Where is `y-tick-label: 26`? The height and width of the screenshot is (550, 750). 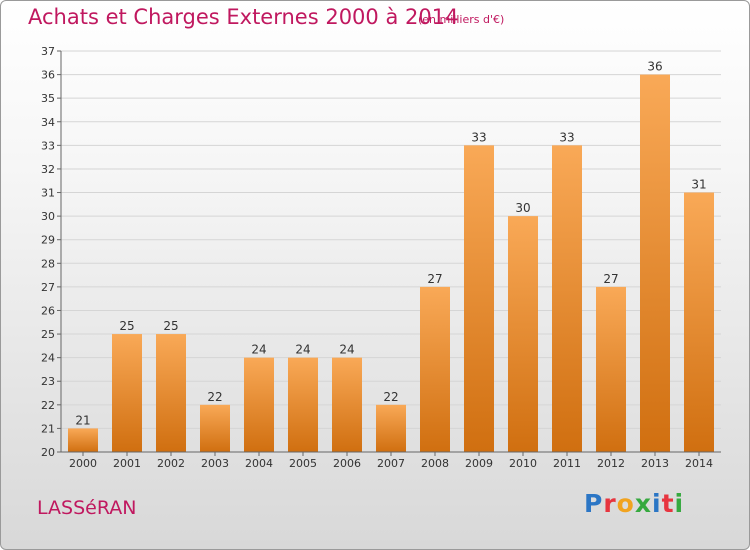 y-tick-label: 26 is located at coordinates (48, 310).